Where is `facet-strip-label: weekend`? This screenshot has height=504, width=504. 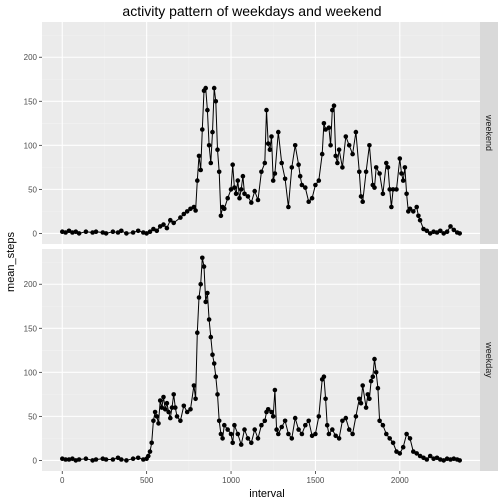 facet-strip-label: weekend is located at coordinates (489, 132).